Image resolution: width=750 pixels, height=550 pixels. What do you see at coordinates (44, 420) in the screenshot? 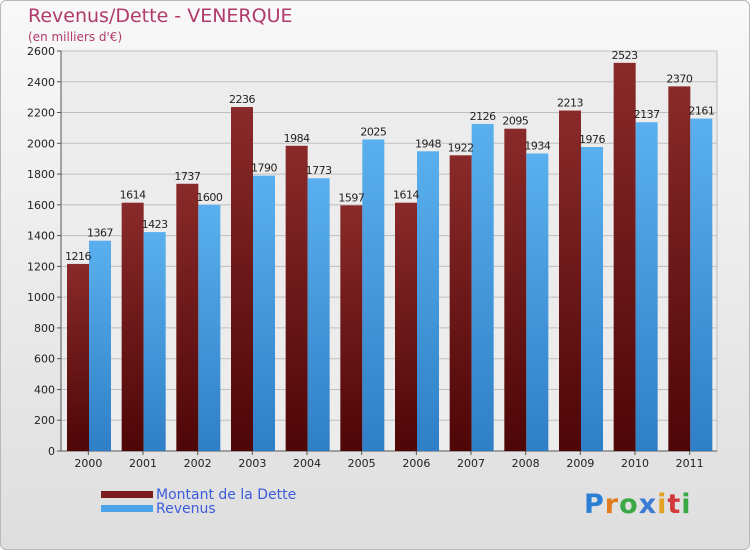
I see `y-tick-label: 200` at bounding box center [44, 420].